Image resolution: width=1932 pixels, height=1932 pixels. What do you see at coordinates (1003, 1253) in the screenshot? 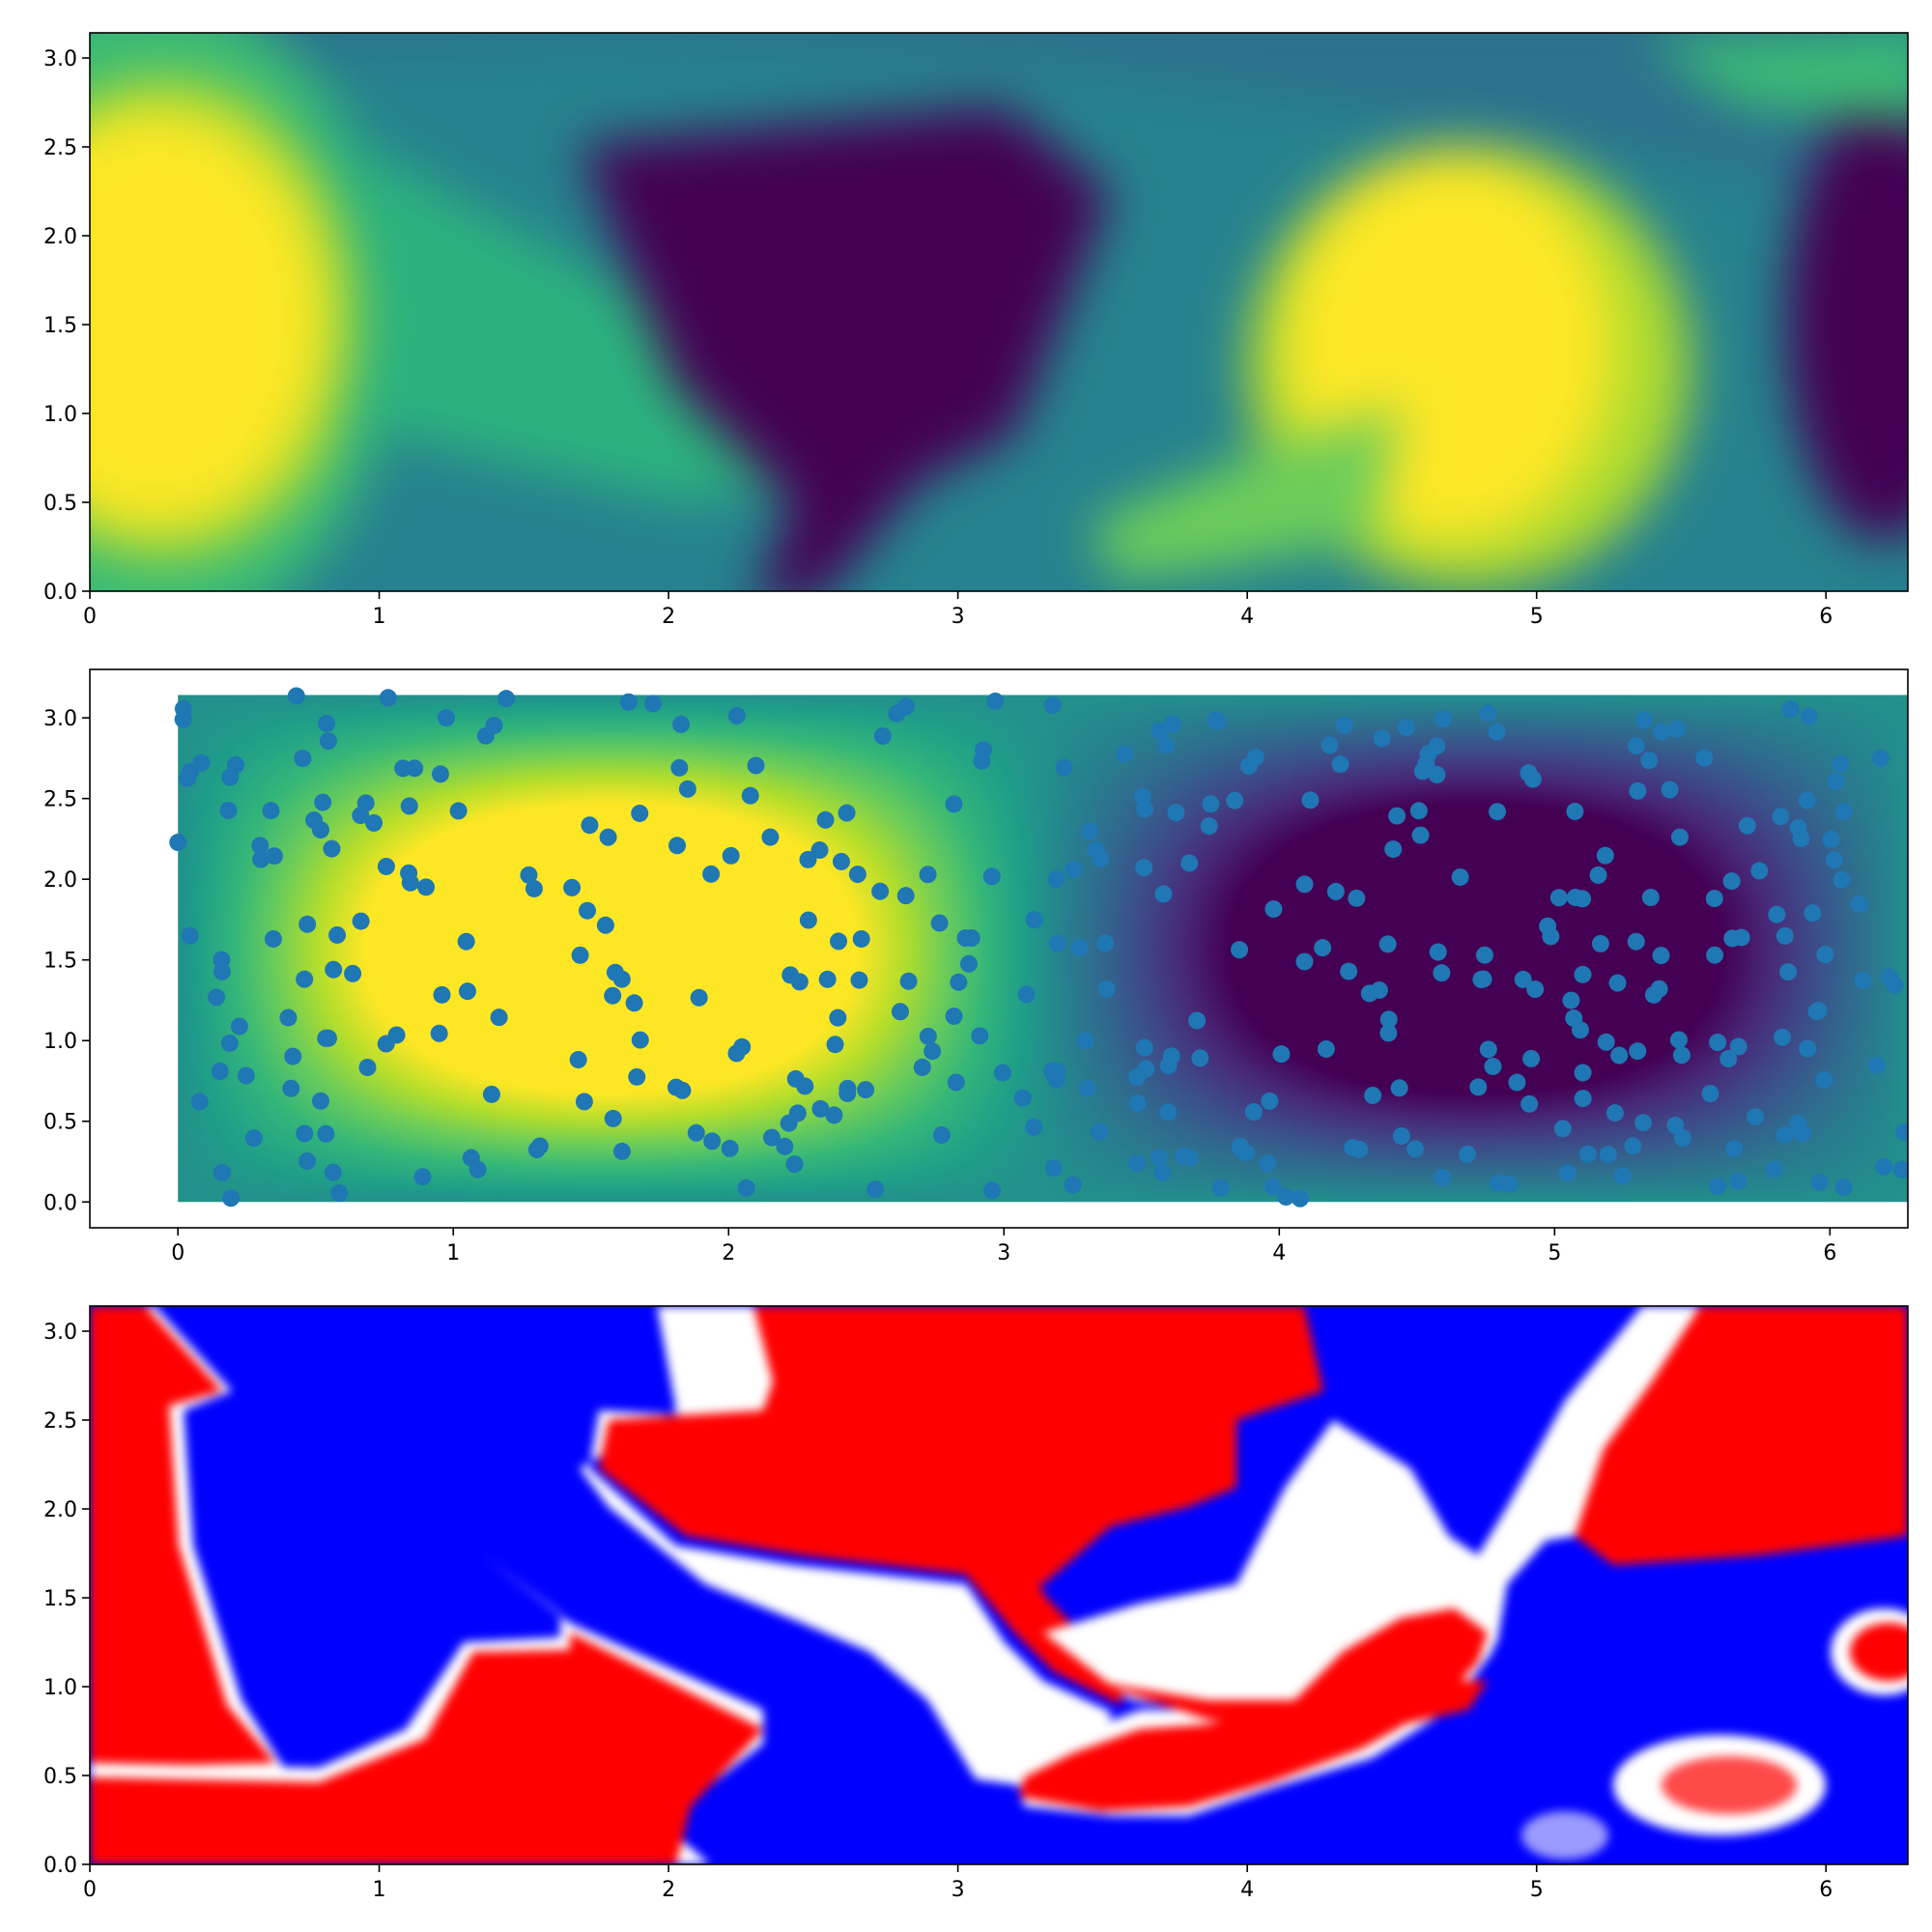
I see `x-tick-label: 3` at bounding box center [1003, 1253].